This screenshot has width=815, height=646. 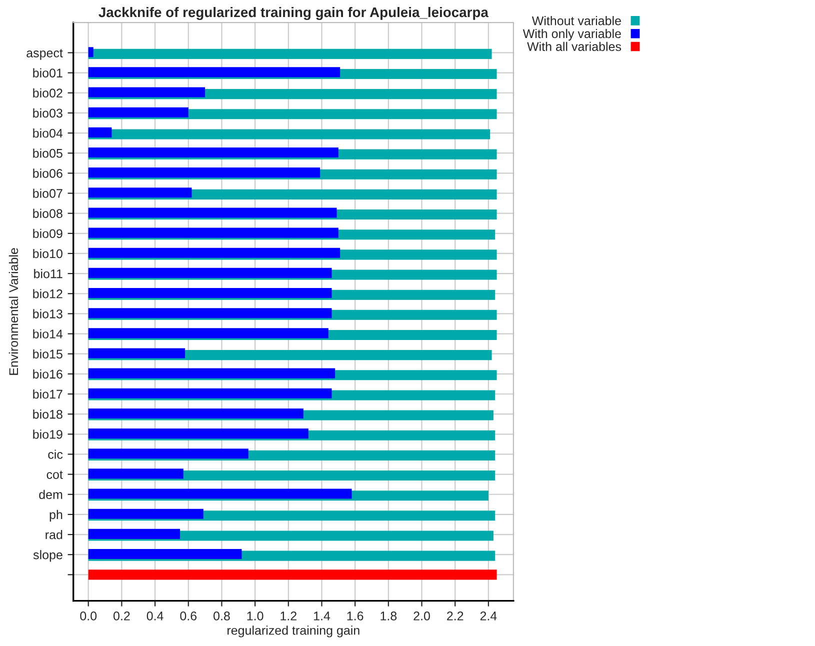 What do you see at coordinates (48, 133) in the screenshot?
I see `y-tick-label: bio04` at bounding box center [48, 133].